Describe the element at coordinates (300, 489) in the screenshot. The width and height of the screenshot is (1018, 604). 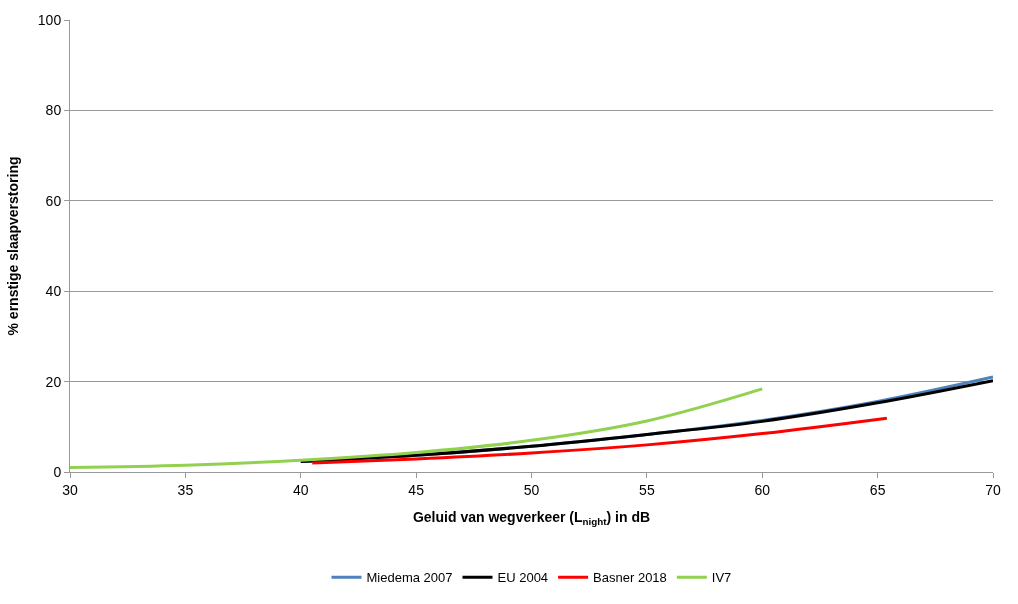
I see `x-tick-label: 40` at that location.